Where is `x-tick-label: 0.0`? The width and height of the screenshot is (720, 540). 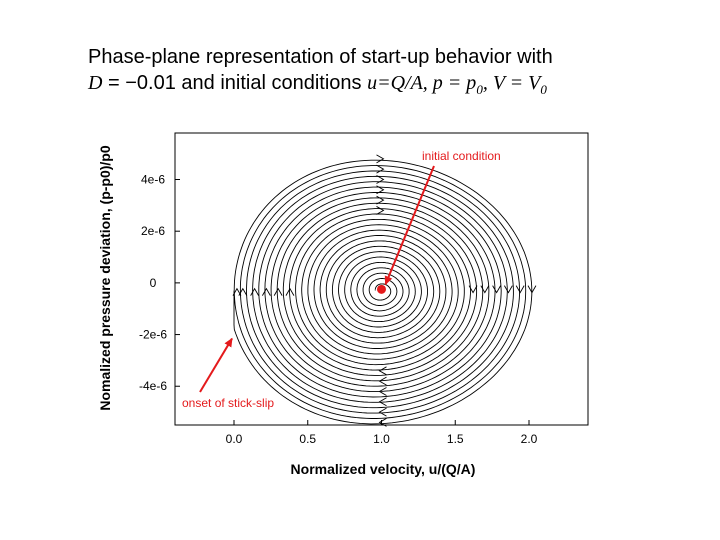 x-tick-label: 0.0 is located at coordinates (234, 439).